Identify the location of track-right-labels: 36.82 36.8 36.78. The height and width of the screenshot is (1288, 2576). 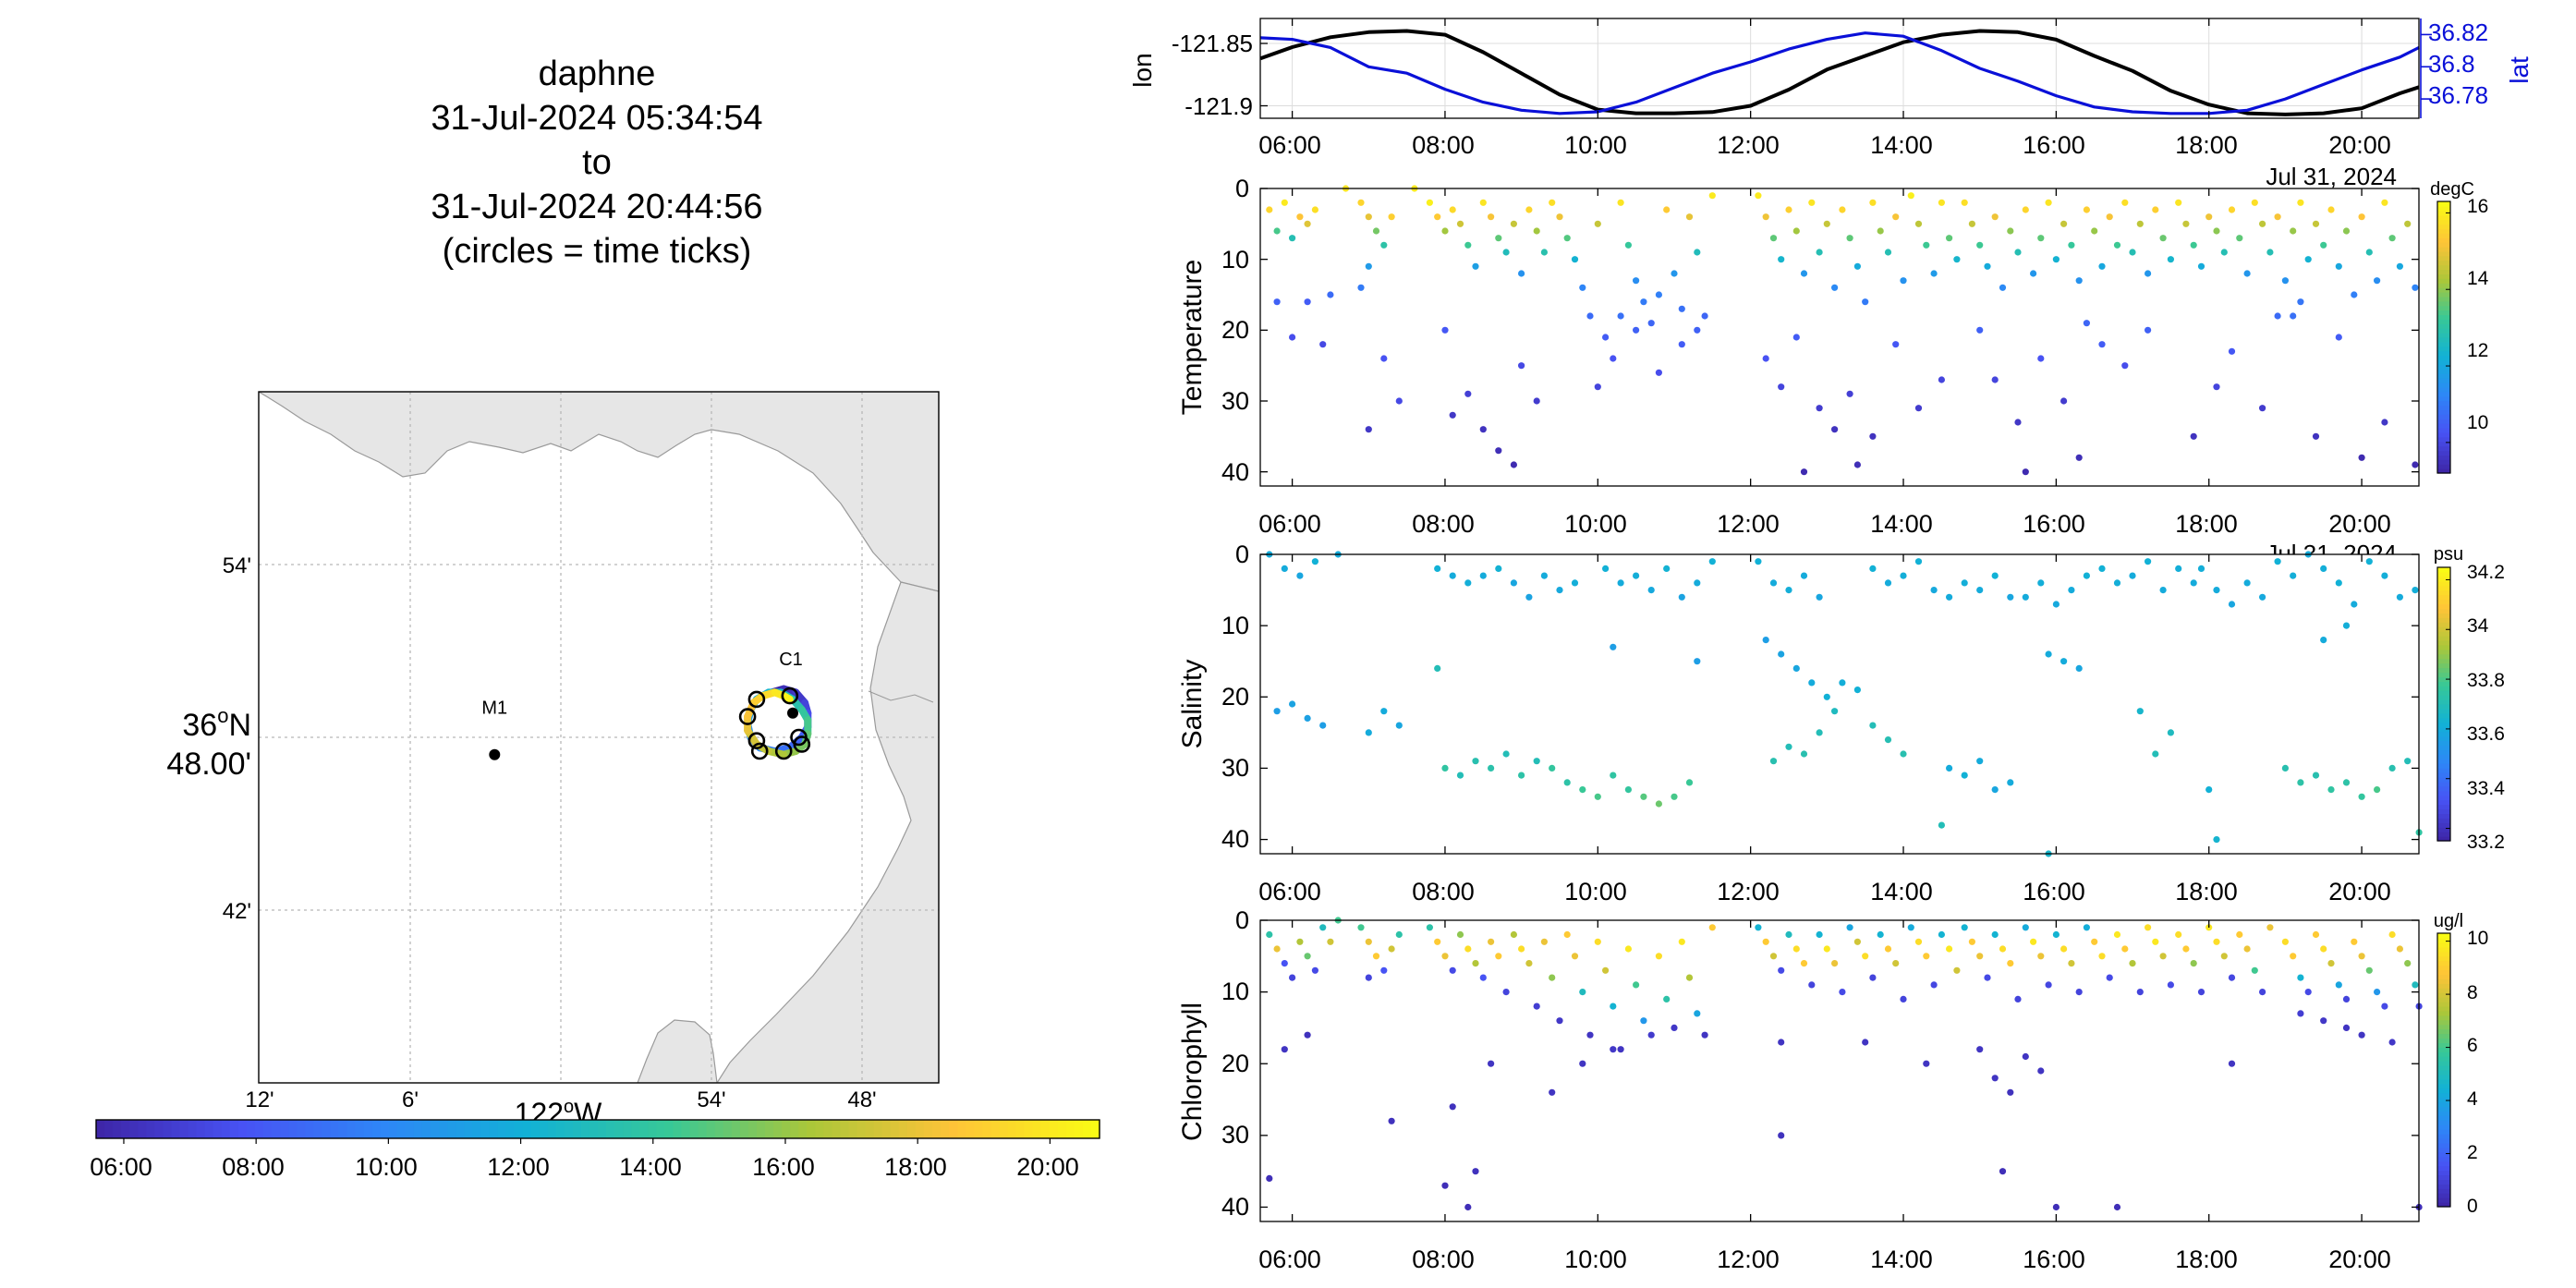
(2458, 63).